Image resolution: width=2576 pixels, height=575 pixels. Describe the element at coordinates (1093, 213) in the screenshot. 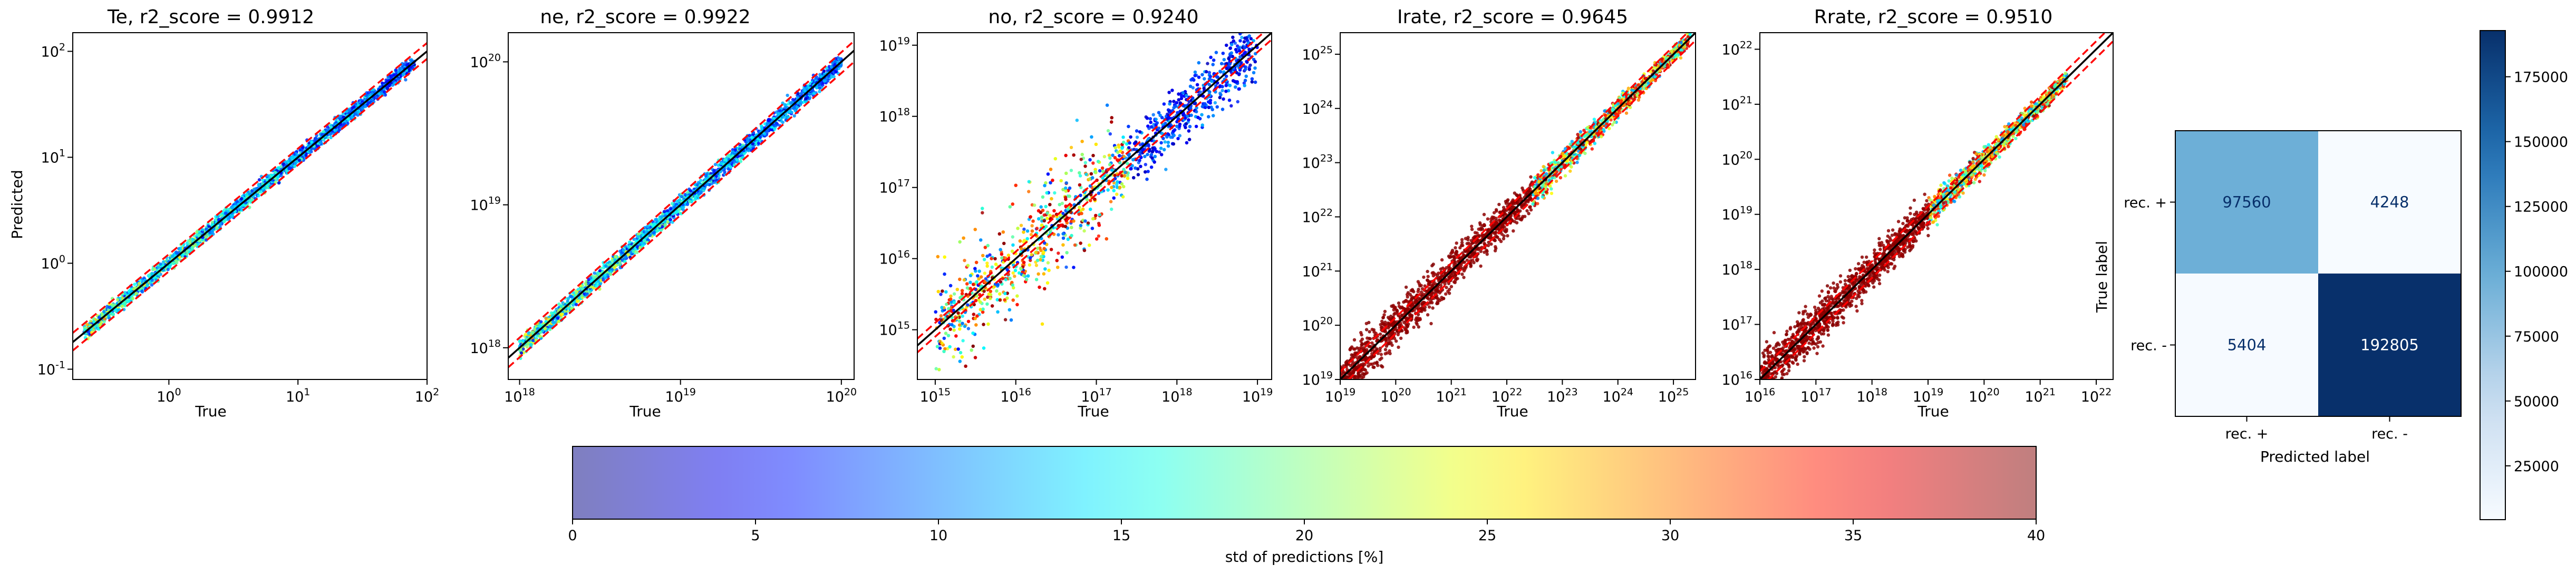

I see `subplot-no: no, r2_score = 0.9240 True` at that location.